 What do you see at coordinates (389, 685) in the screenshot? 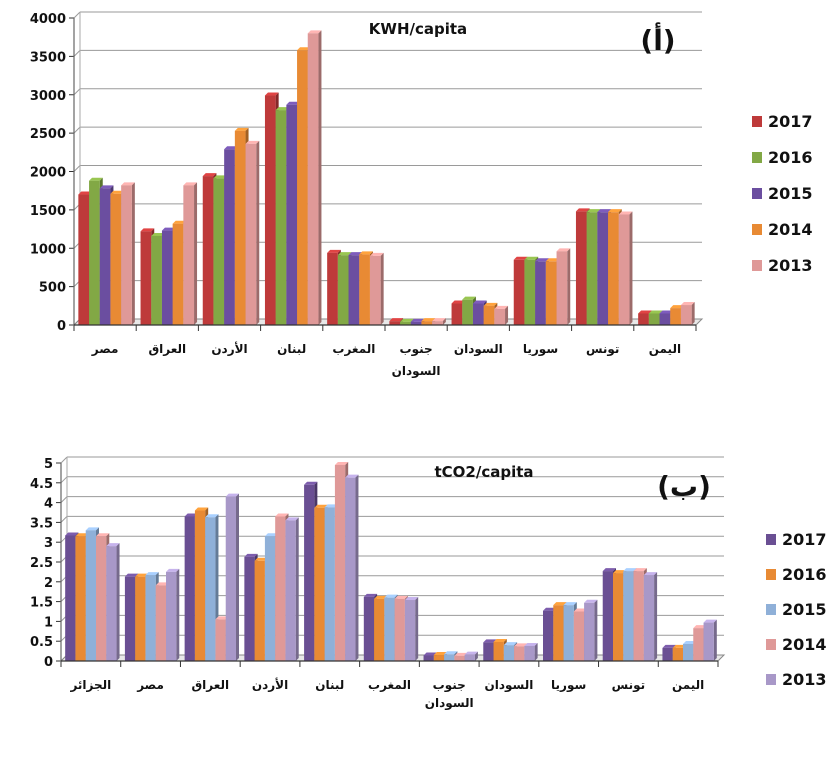
I see `co2-category-label: المغرب` at bounding box center [389, 685].